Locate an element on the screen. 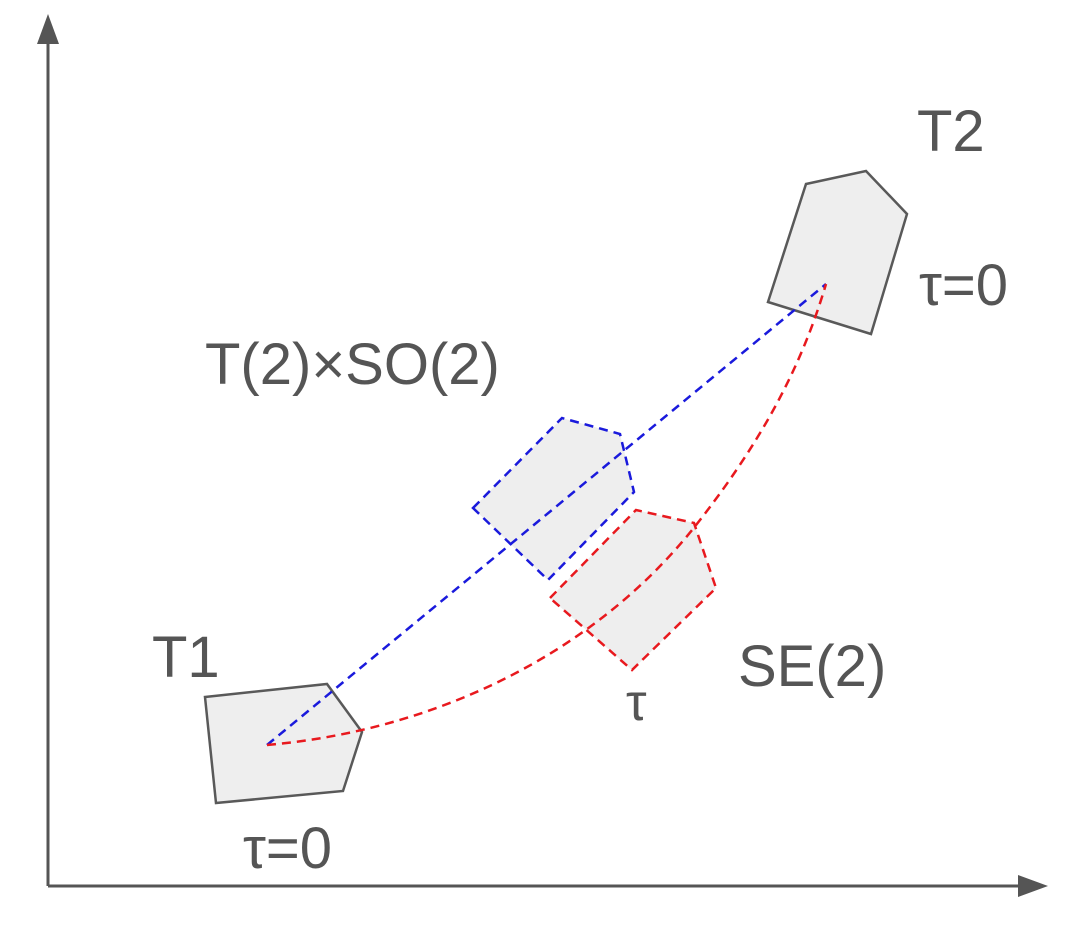 The image size is (1084, 947). t2so2-path-label: T(2)×SO(2) is located at coordinates (352, 364).